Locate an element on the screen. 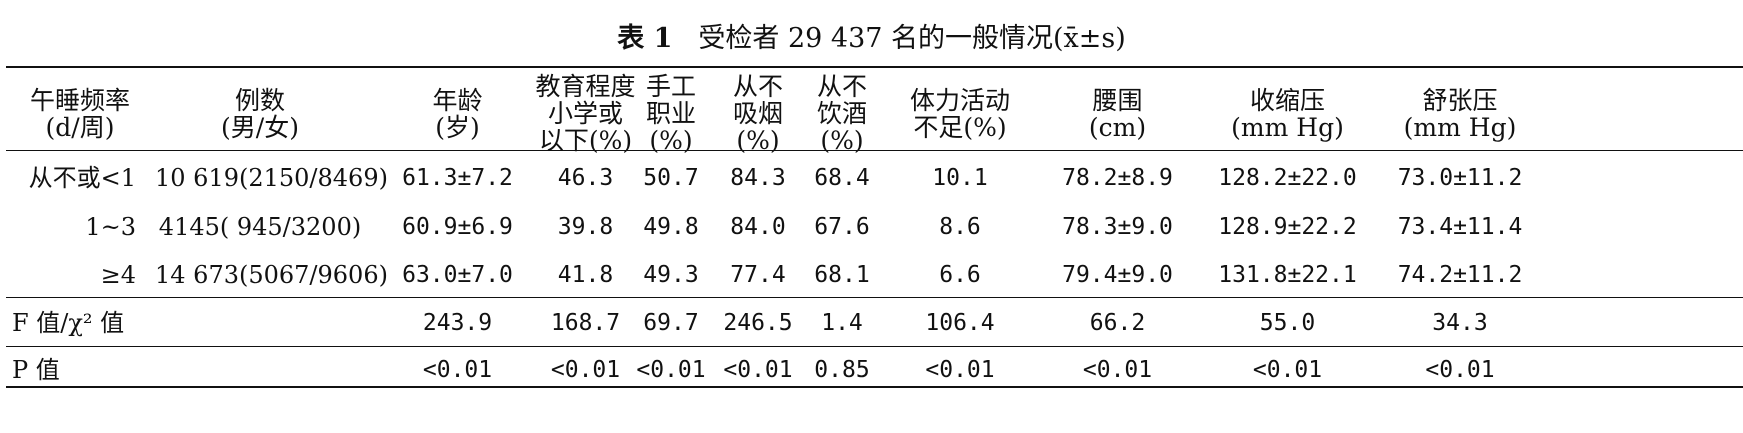 Image resolution: width=1743 pixels, height=433 pixels. header-count-line2: (男/女) is located at coordinates (260, 127).